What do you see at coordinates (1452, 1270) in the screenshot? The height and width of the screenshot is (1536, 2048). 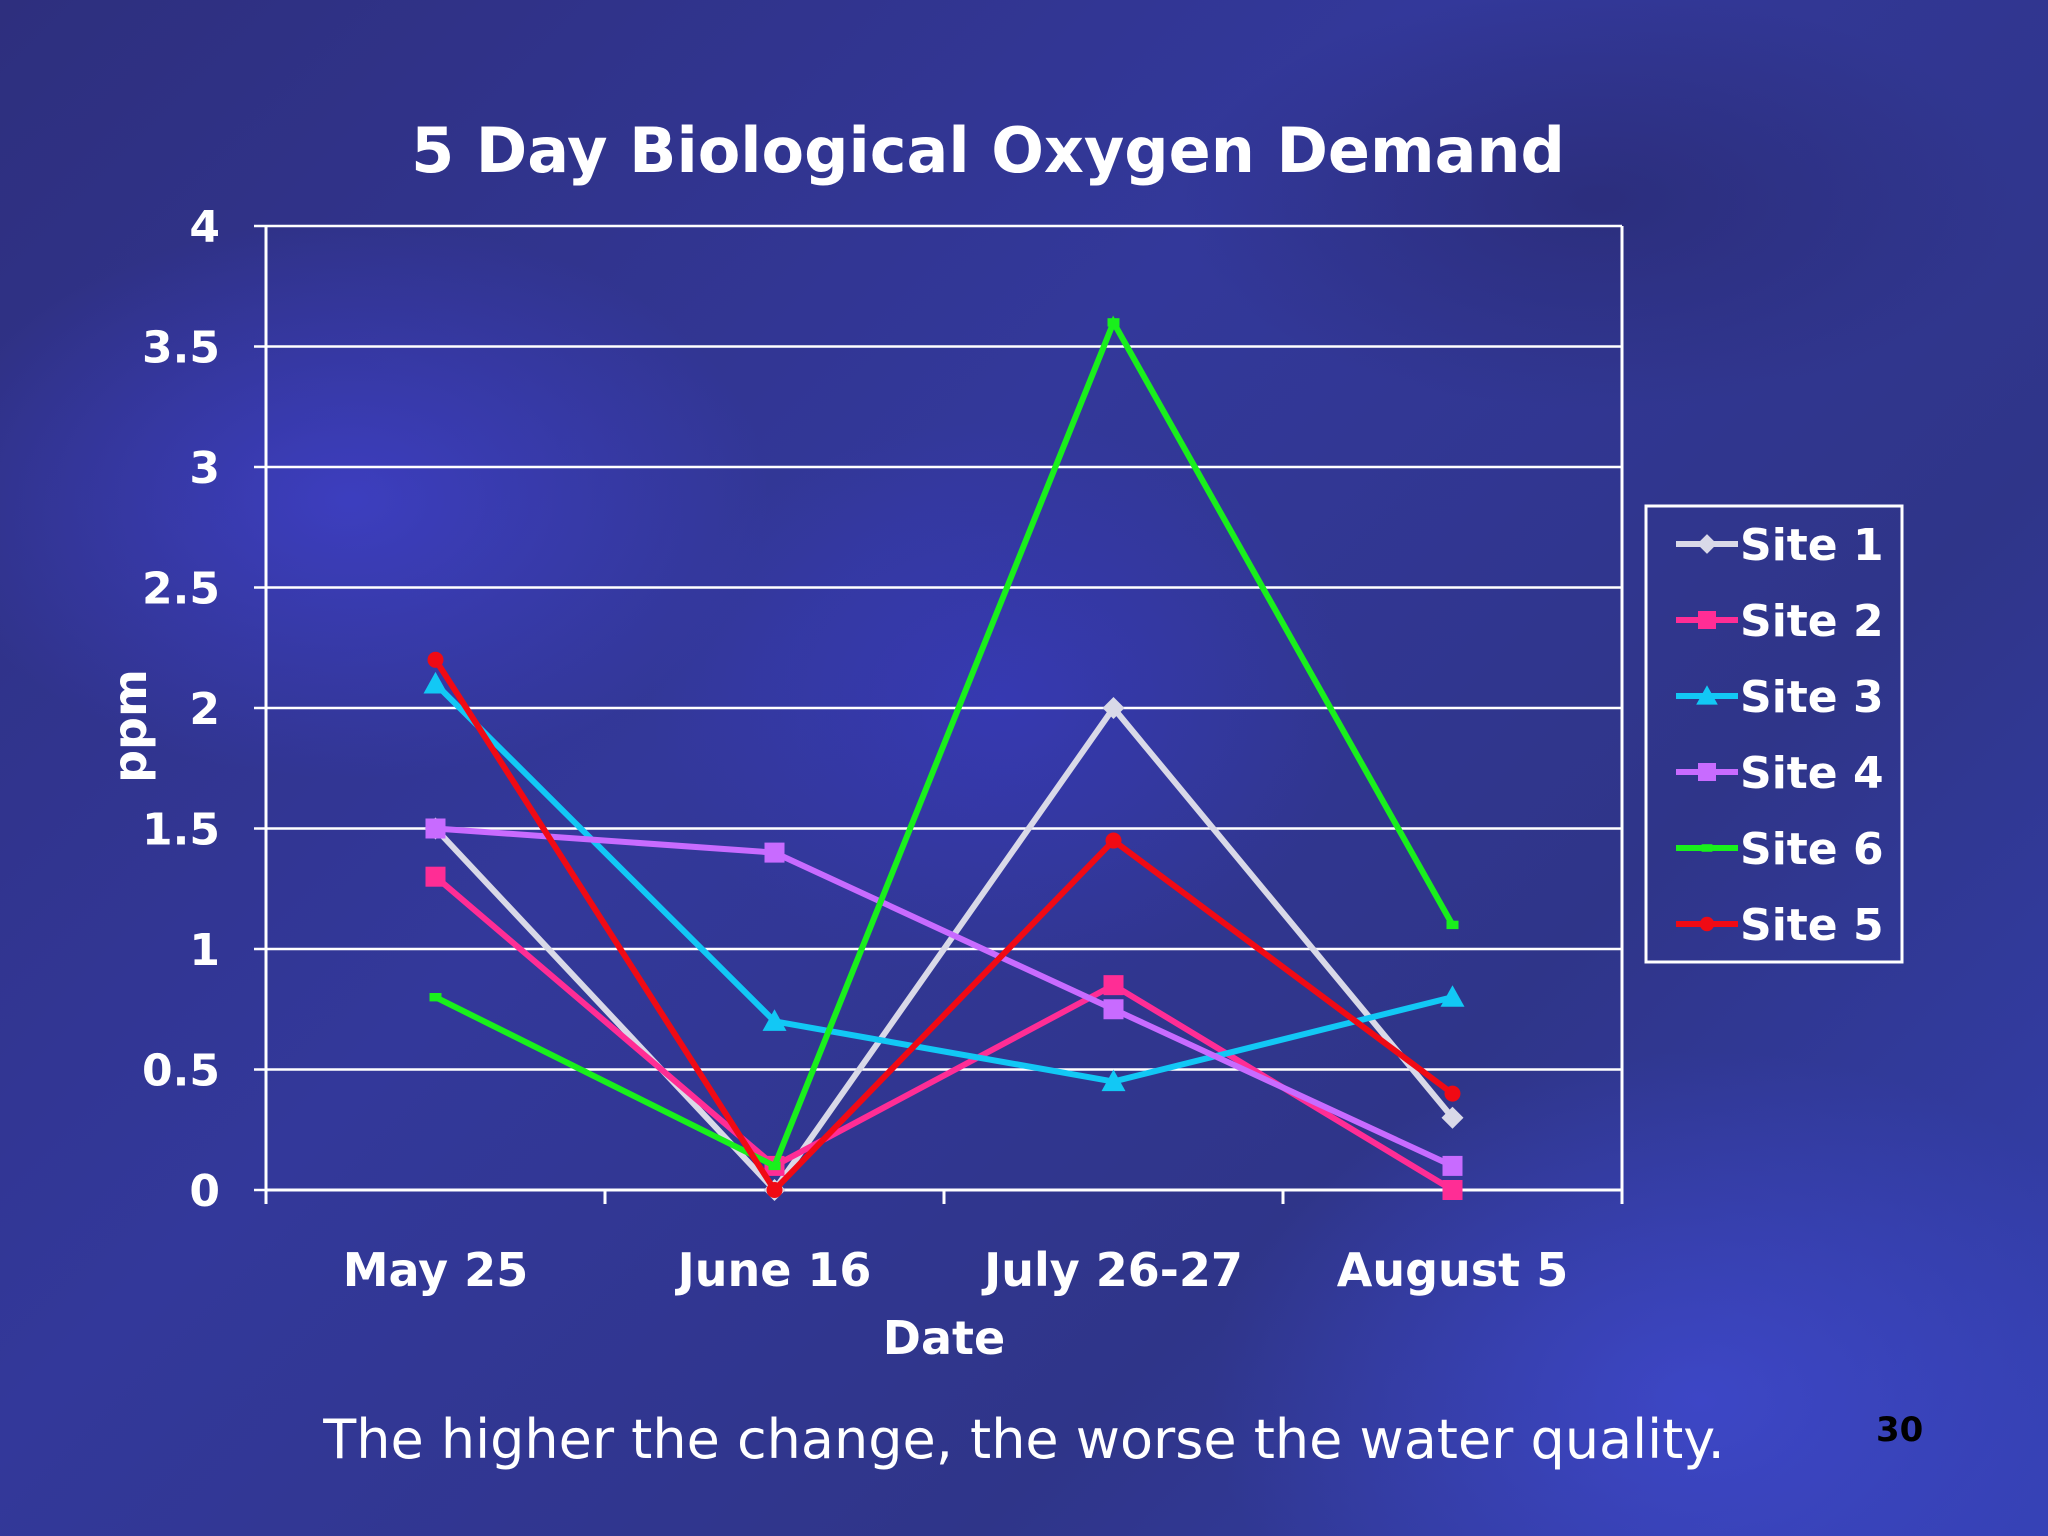 I see `x-tick-label: August 5` at bounding box center [1452, 1270].